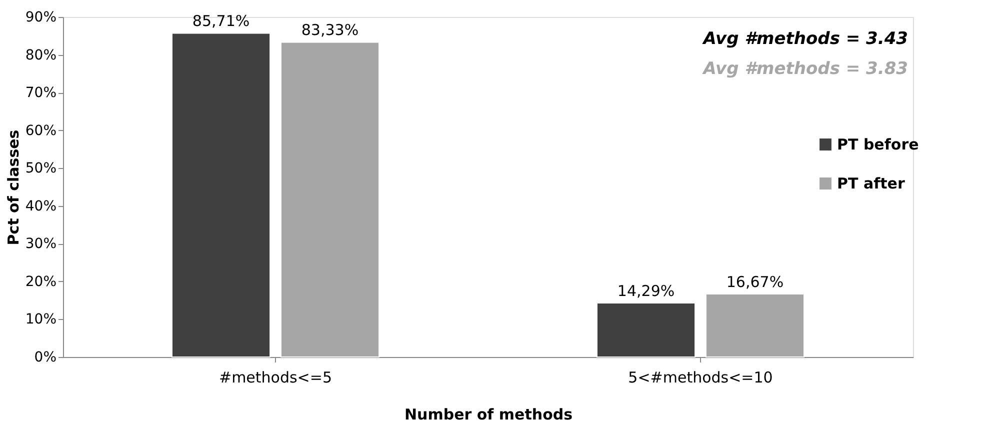 The width and height of the screenshot is (992, 445). Describe the element at coordinates (221, 21) in the screenshot. I see `data-label: 85,71%` at that location.